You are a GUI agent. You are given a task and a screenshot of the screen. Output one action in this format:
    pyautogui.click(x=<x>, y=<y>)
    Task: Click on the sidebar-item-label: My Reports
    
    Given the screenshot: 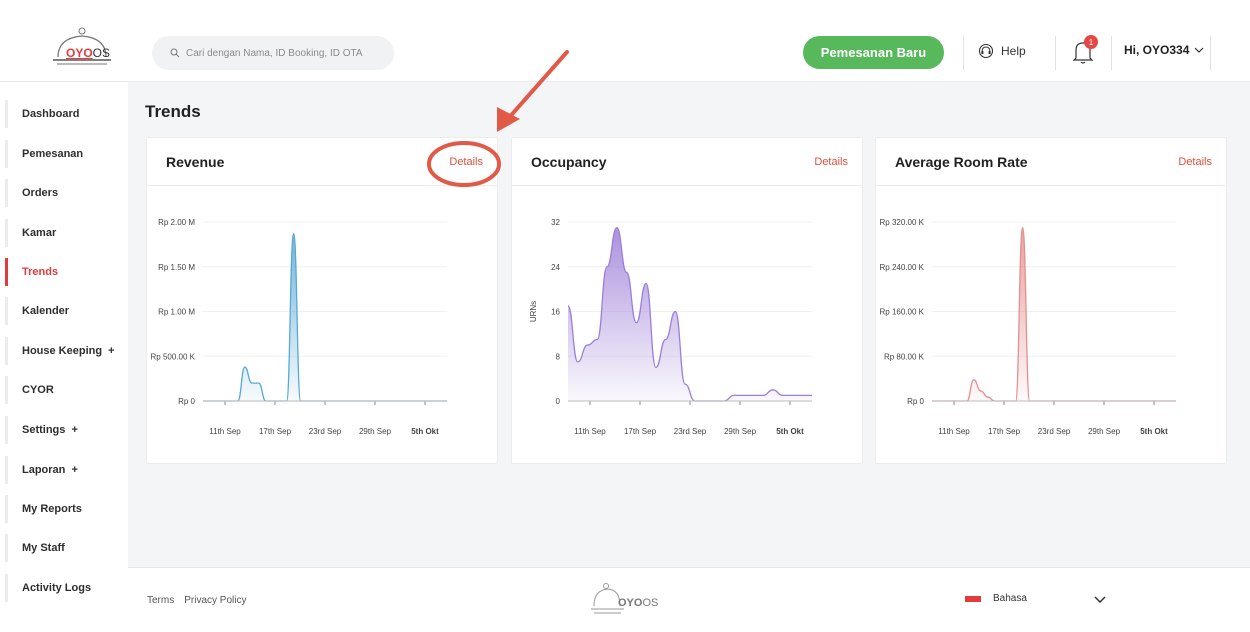 What is the action you would take?
    pyautogui.click(x=52, y=509)
    